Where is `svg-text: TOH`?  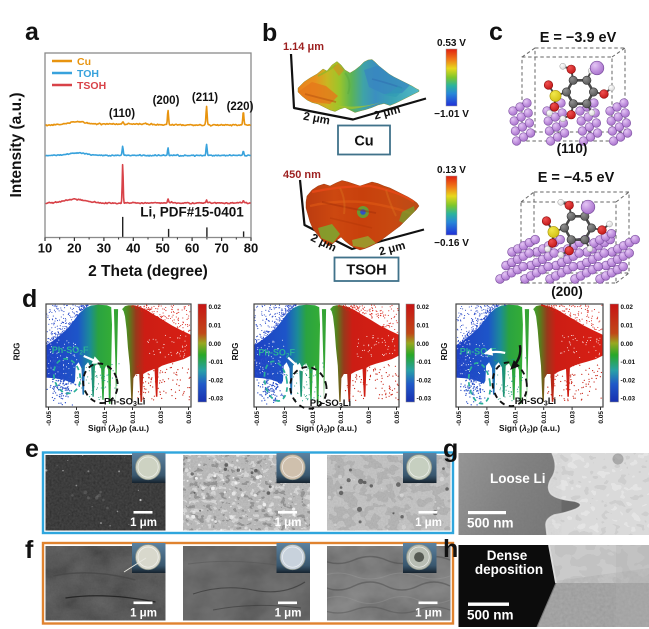
svg-text: TOH is located at coordinates (88, 74).